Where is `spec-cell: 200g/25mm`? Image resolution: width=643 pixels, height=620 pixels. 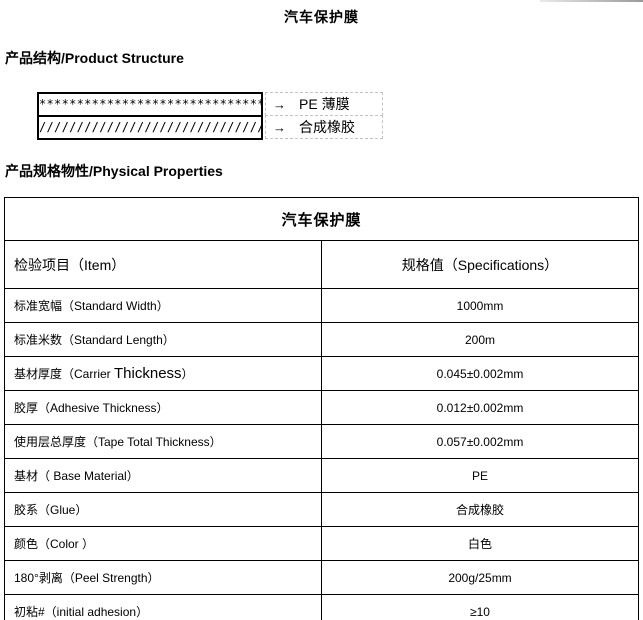 spec-cell: 200g/25mm is located at coordinates (480, 577).